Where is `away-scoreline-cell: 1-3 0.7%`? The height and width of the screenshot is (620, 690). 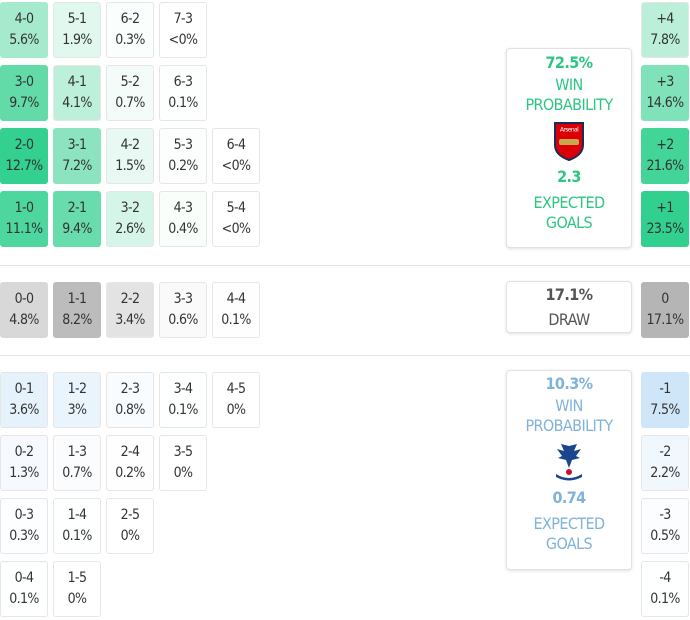 away-scoreline-cell: 1-3 0.7% is located at coordinates (77, 463).